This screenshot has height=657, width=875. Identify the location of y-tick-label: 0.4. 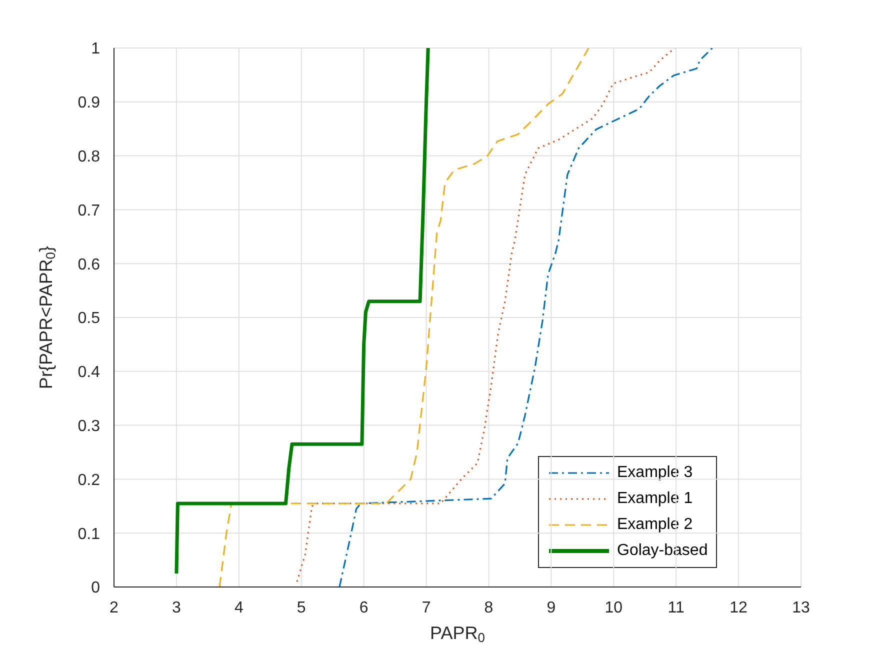
(89, 373).